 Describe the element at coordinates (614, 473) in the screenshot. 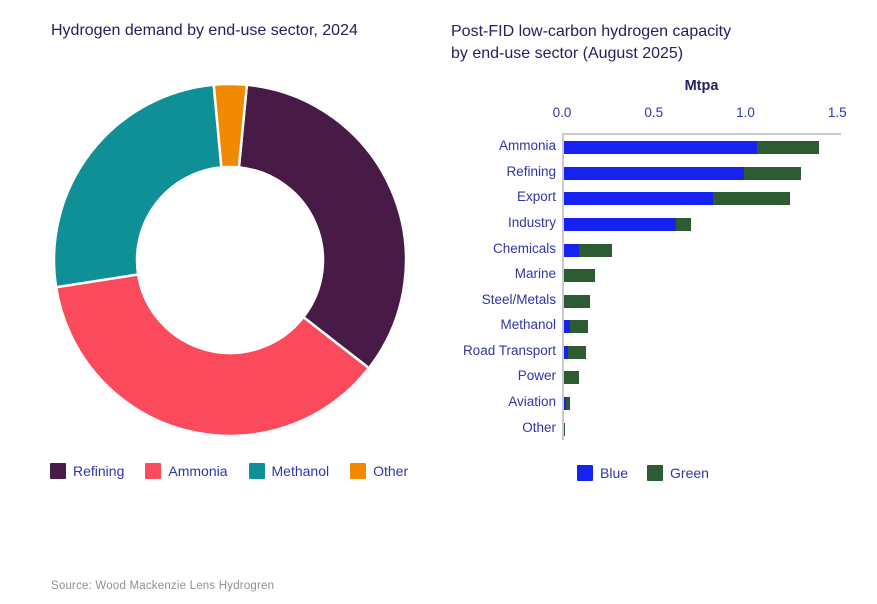

I see `bar-legend-label-blue: Blue` at that location.